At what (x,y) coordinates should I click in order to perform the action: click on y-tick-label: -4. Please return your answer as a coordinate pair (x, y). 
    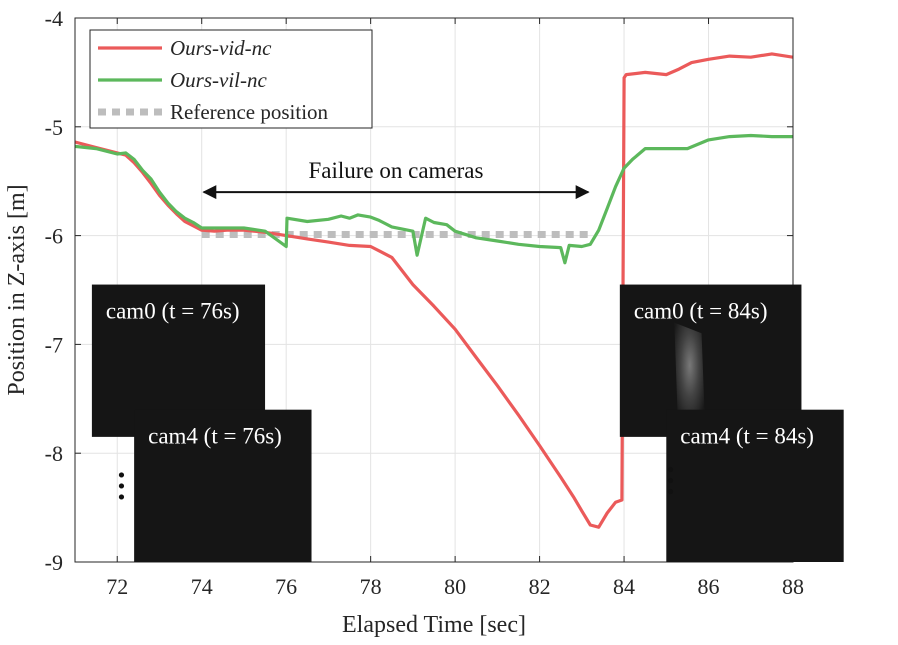
    Looking at the image, I should click on (54, 18).